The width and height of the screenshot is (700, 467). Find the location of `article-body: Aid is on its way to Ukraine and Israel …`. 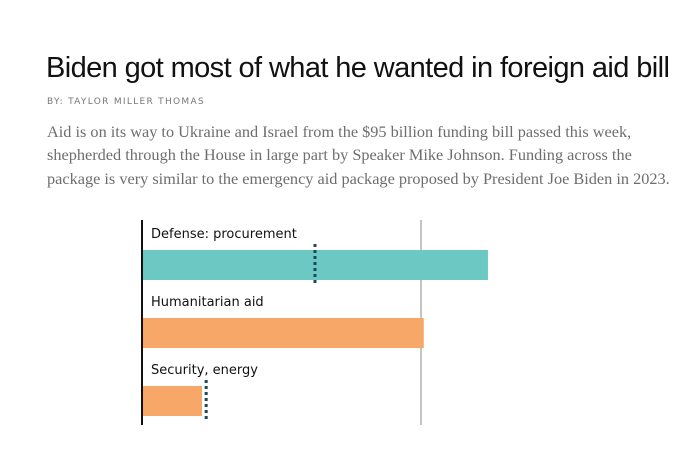

article-body: Aid is on its way to Ukraine and Israel … is located at coordinates (358, 155).